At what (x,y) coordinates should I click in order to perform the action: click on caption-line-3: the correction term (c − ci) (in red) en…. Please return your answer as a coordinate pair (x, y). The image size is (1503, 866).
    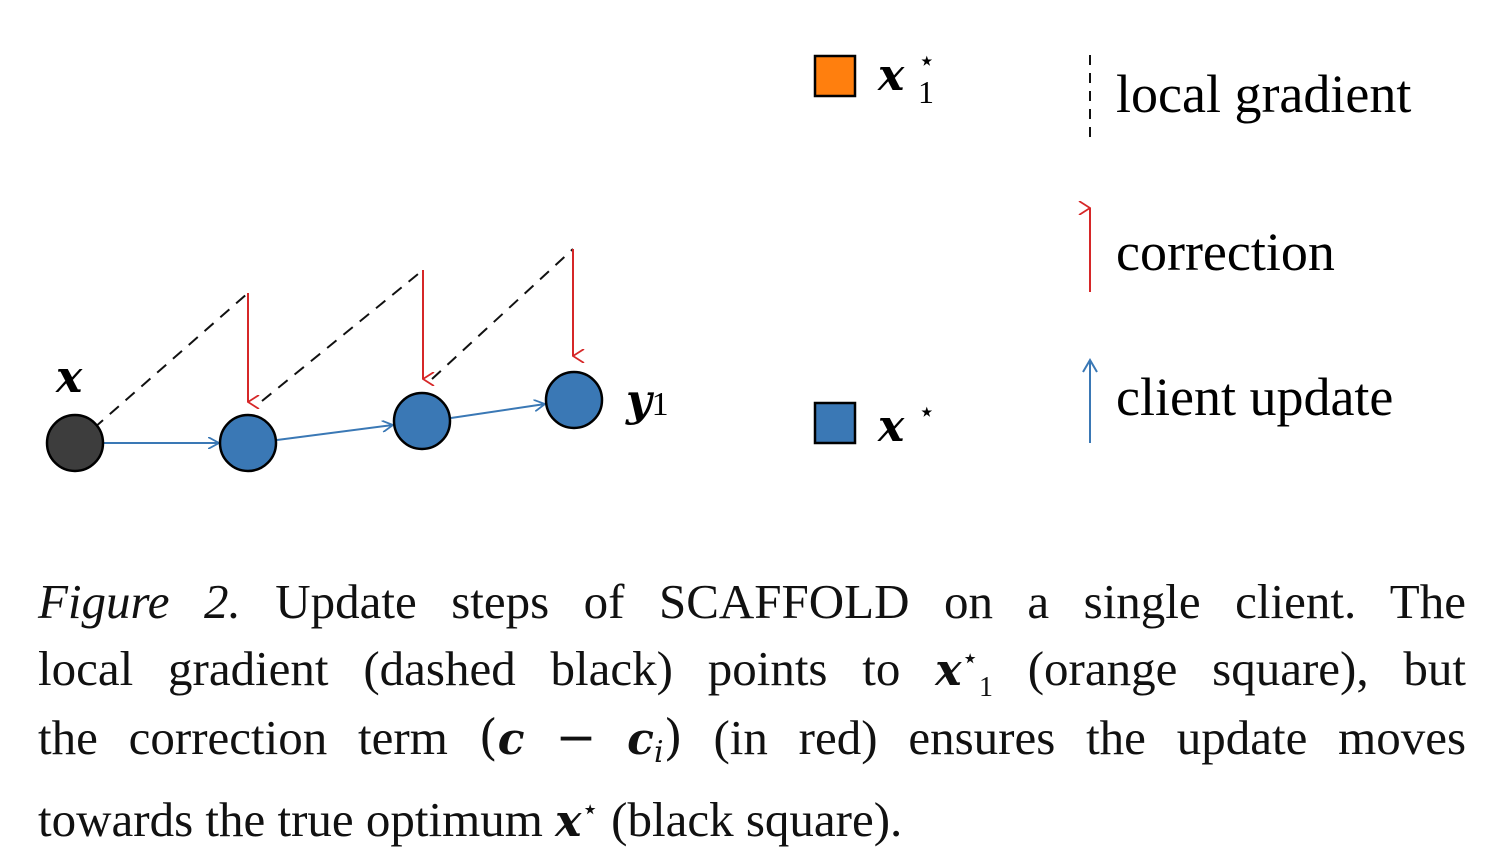
    Looking at the image, I should click on (752, 745).